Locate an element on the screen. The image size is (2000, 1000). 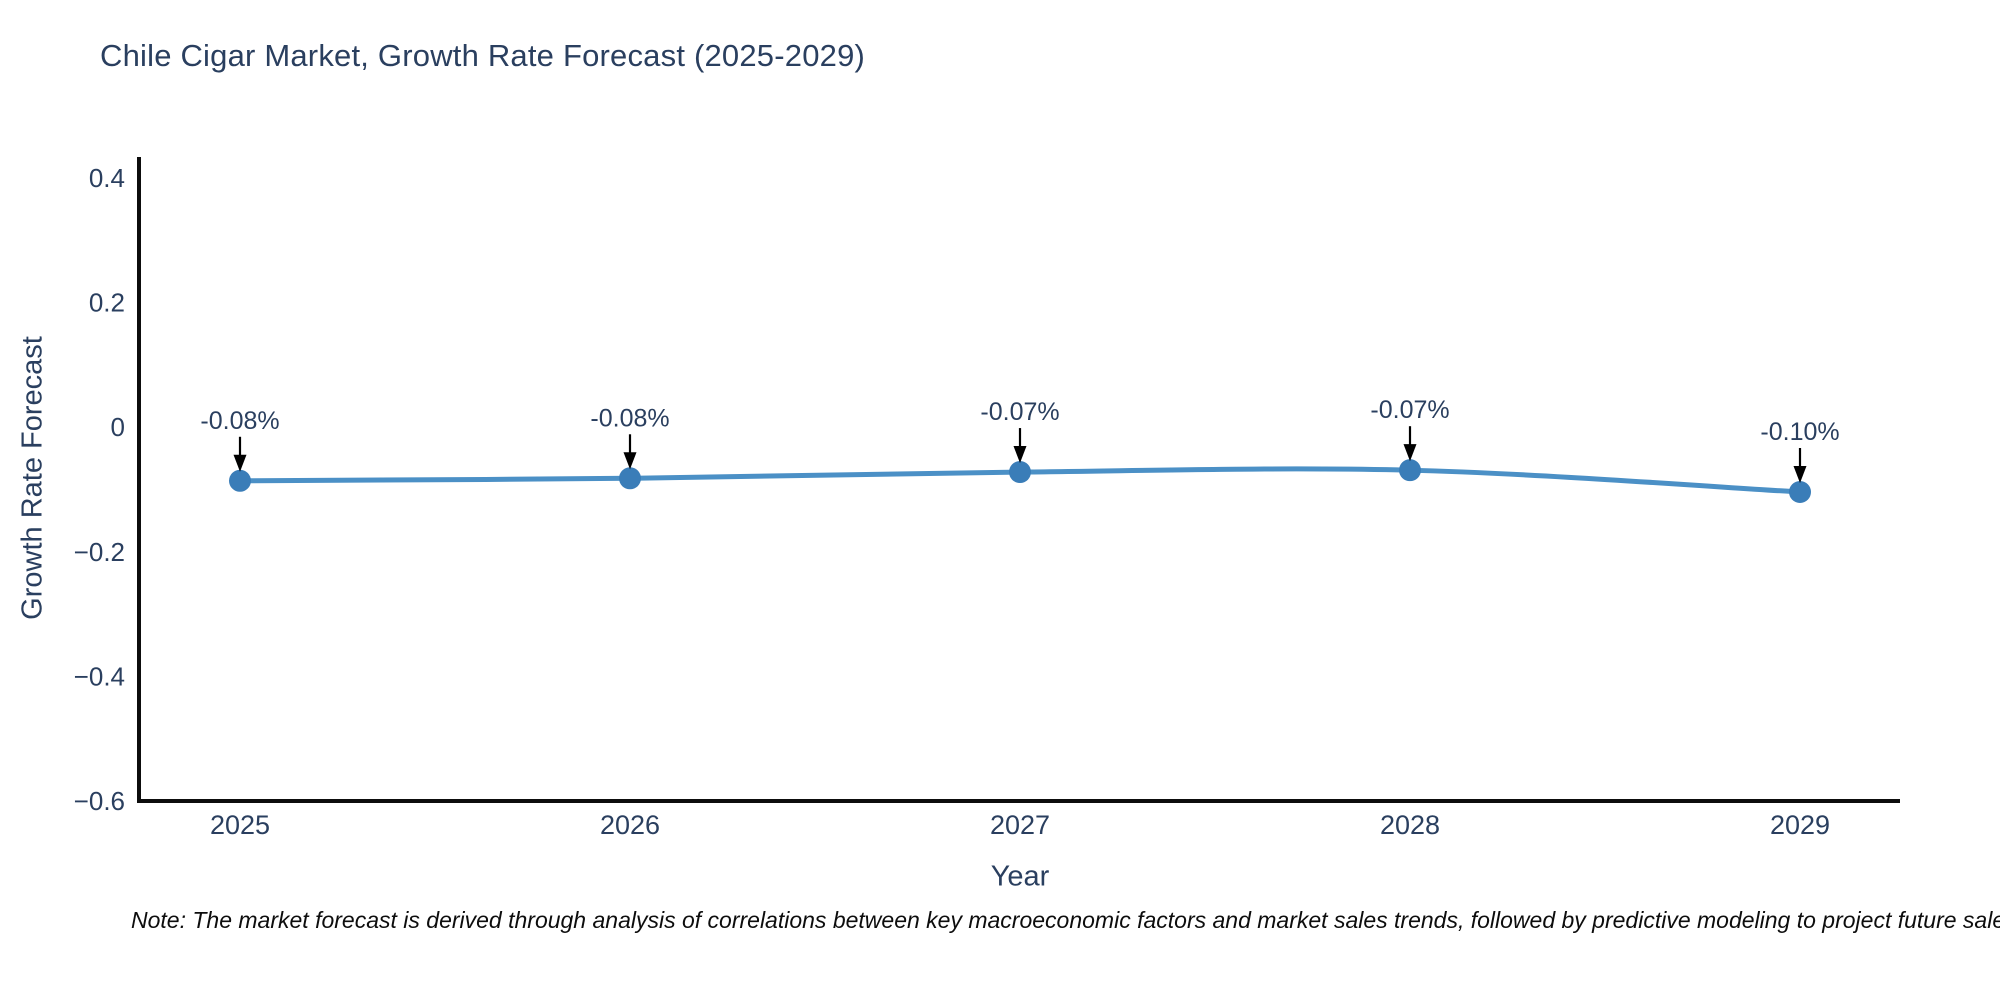
data-point-label: -0.10% is located at coordinates (1799, 432).